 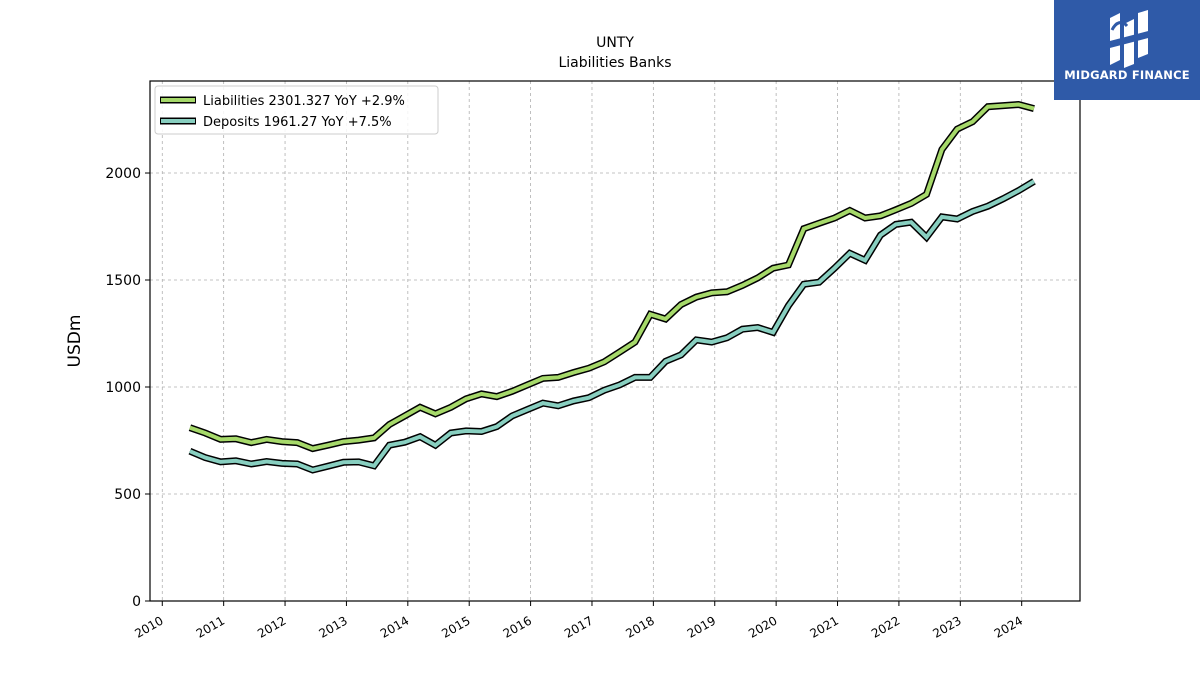 I want to click on x-tick-label: 2020, so click(x=762, y=626).